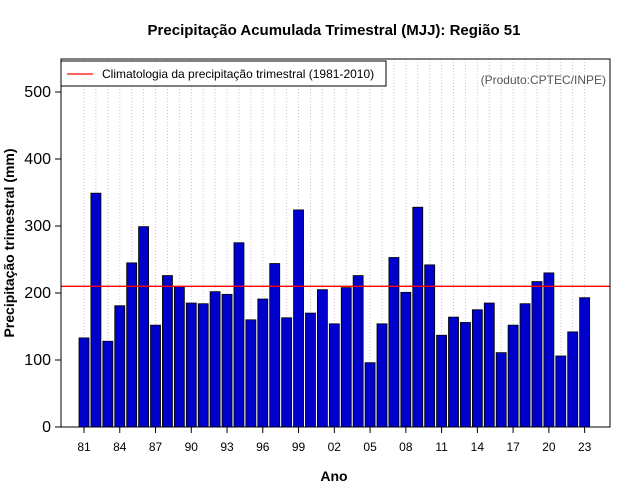 The height and width of the screenshot is (500, 640). What do you see at coordinates (549, 447) in the screenshot?
I see `x-tick-label: 20` at bounding box center [549, 447].